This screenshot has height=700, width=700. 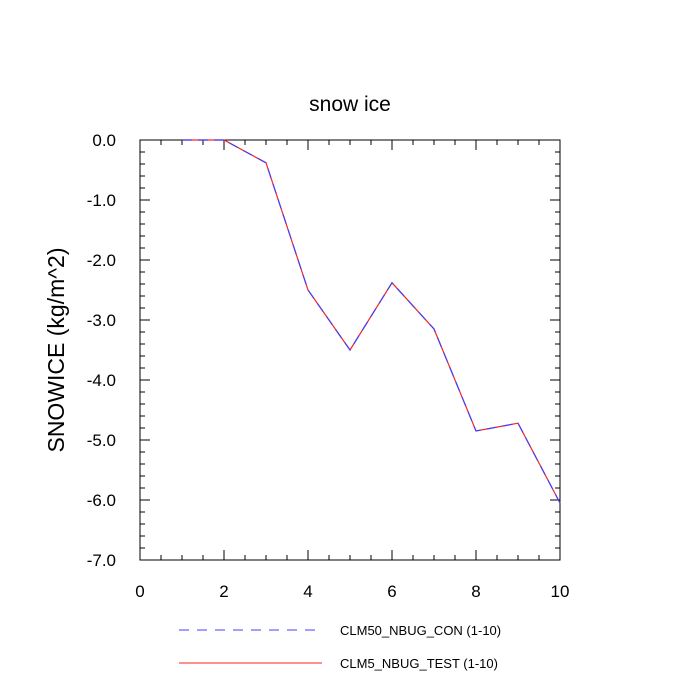 I want to click on y-tick-label: -5.0, so click(x=101, y=440).